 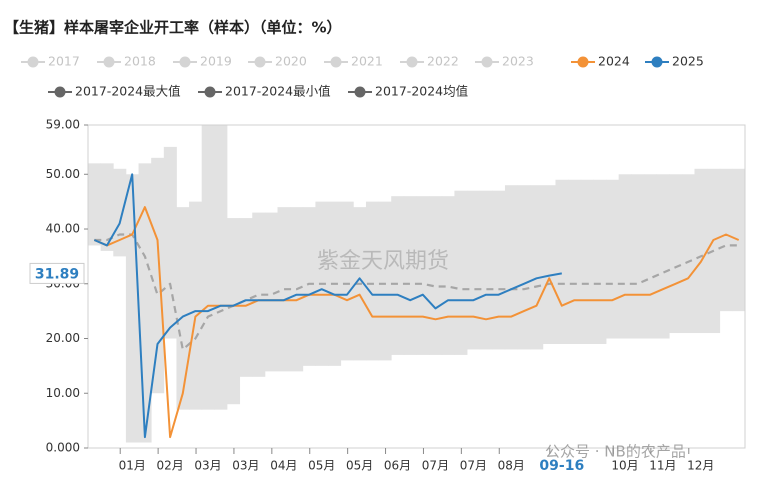 I want to click on y-tick-label: 10.00, so click(x=63, y=393).